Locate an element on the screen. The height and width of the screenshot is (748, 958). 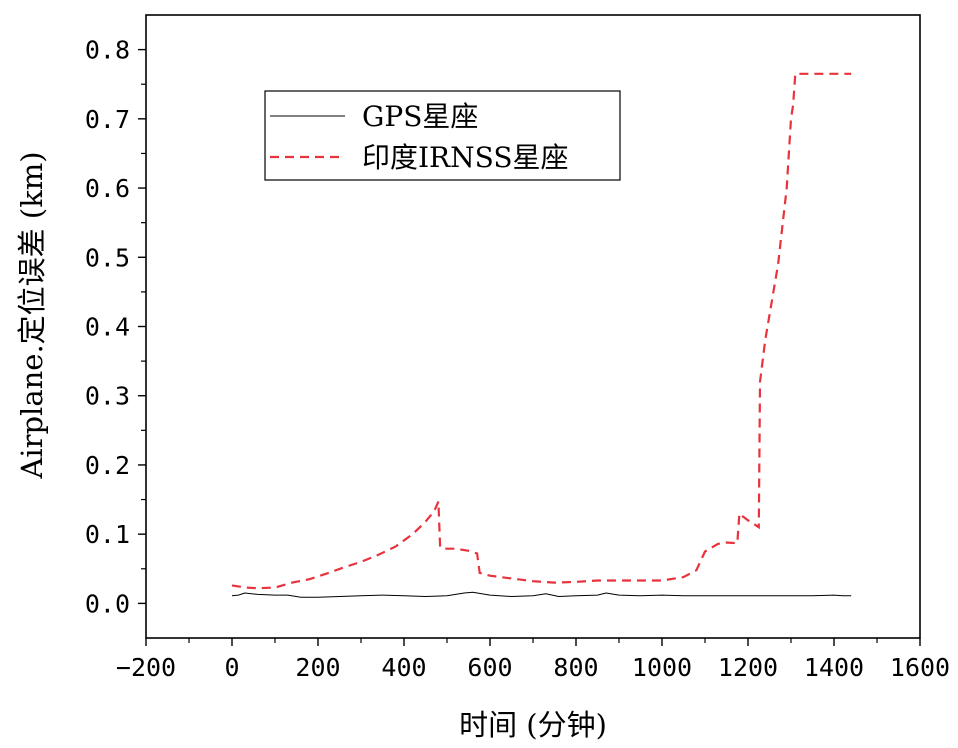
y-axis: 0.0 0.1 0.2 0.3 0.4 0.5 0.6 0.7 0.8 is located at coordinates (115, 327).